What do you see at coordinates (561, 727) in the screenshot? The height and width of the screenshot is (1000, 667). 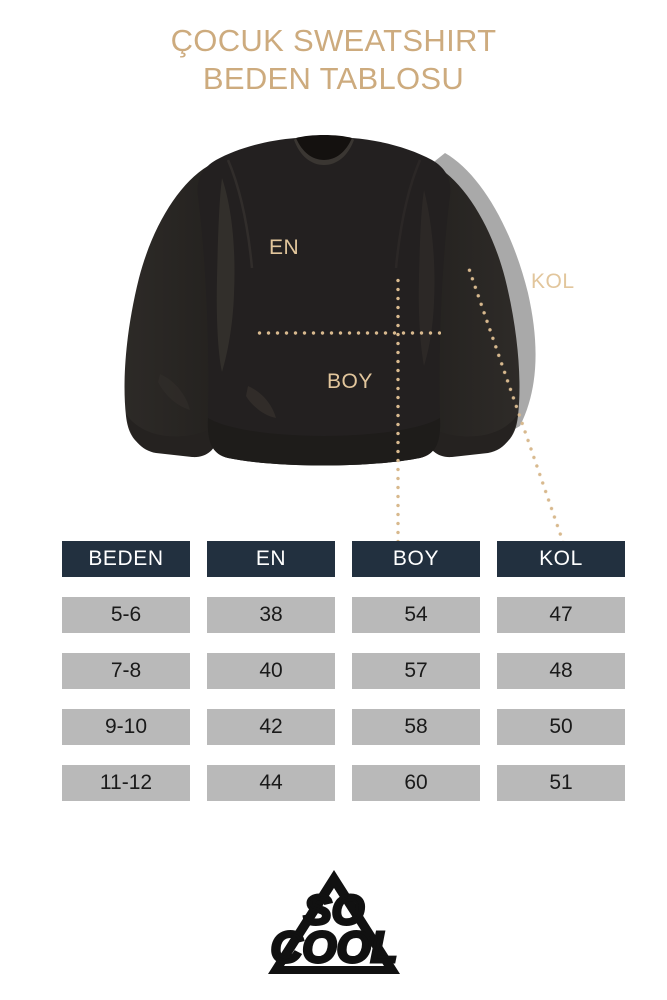 I see `cell-kol: 50` at bounding box center [561, 727].